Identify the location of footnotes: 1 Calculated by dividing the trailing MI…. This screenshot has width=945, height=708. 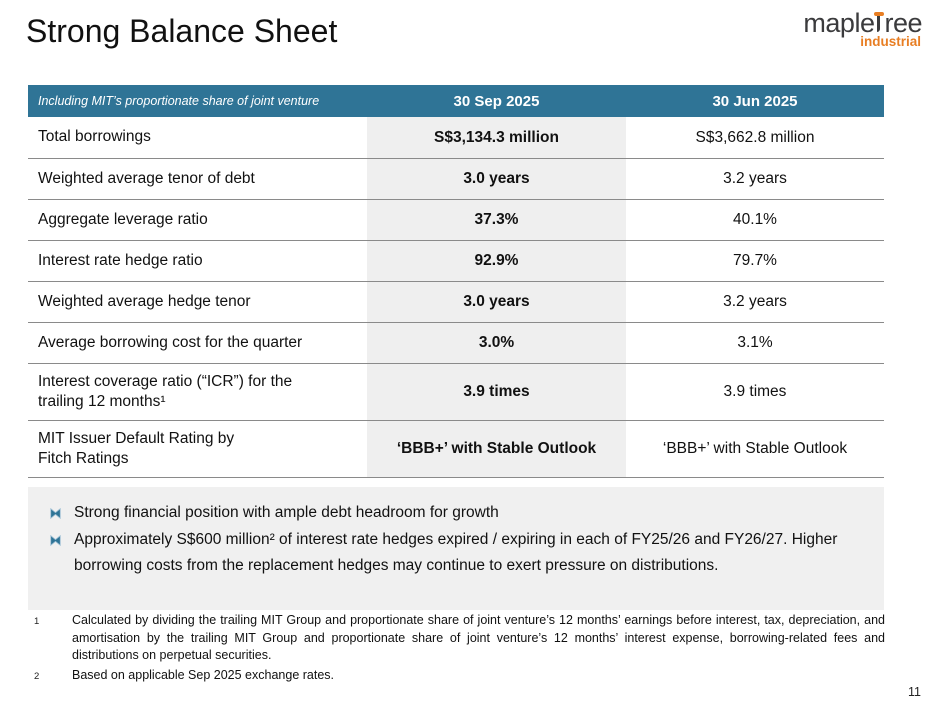
(456, 649).